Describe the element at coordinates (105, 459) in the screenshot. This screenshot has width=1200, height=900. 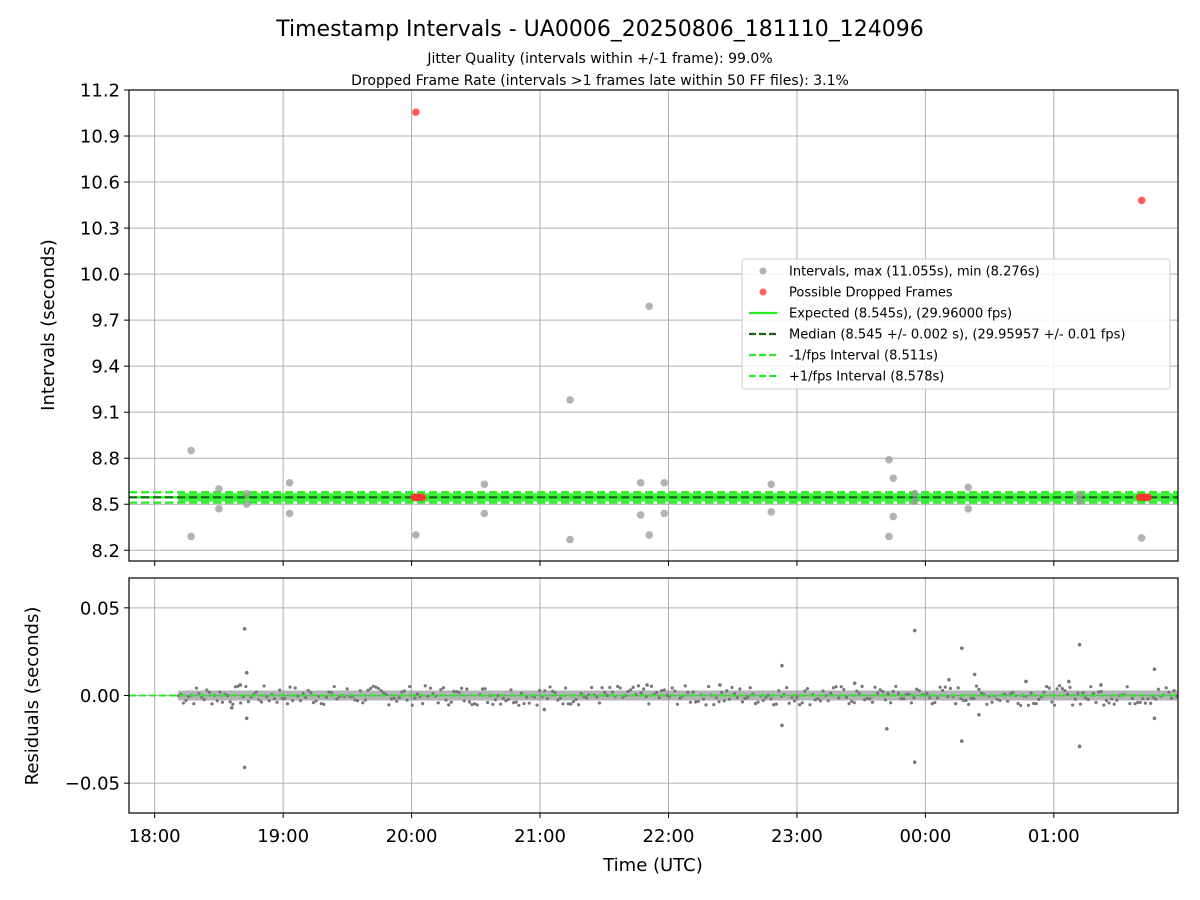
I see `intervals-y-tick-label-2: 8.8` at that location.